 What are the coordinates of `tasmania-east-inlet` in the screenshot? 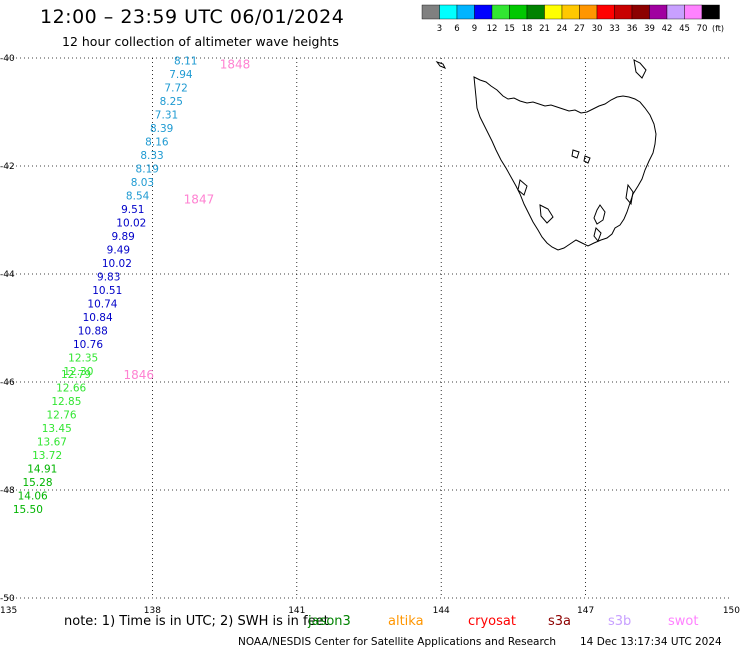 It's located at (599, 214).